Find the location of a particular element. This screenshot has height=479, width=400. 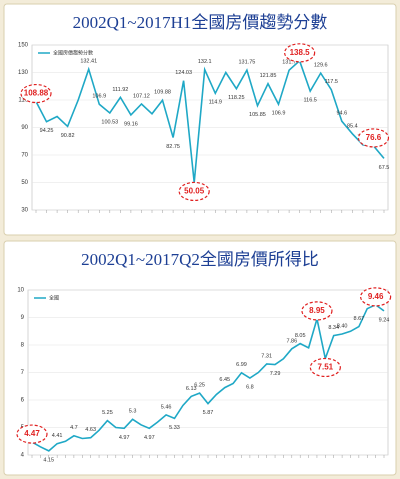

data-label: 94.25 is located at coordinates (47, 131).